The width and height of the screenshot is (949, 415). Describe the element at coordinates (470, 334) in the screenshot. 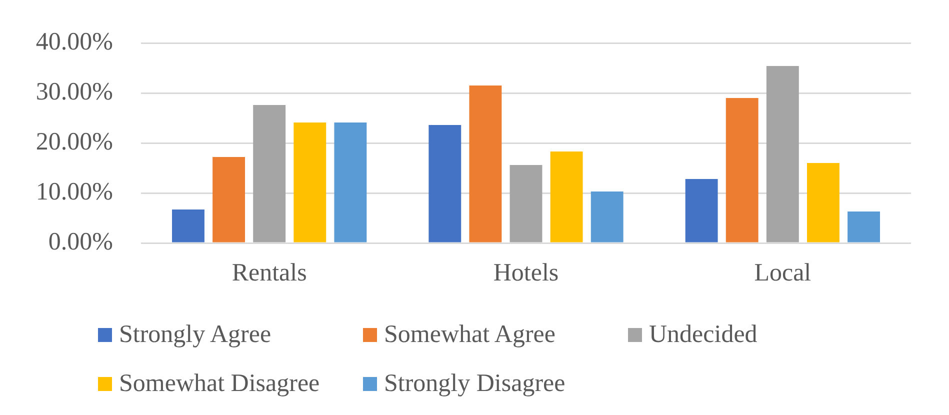

I see `legend-label: Somewhat Agree` at that location.